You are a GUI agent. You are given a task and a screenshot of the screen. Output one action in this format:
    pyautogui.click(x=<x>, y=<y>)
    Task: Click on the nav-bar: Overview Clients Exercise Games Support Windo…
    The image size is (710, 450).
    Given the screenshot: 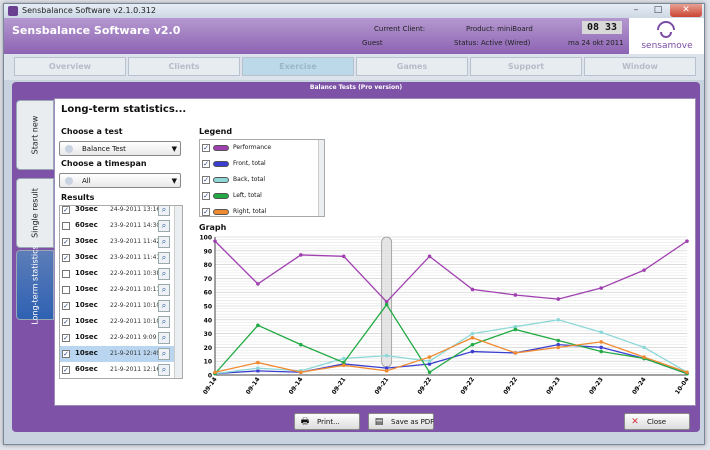 What is the action you would take?
    pyautogui.click(x=354, y=67)
    